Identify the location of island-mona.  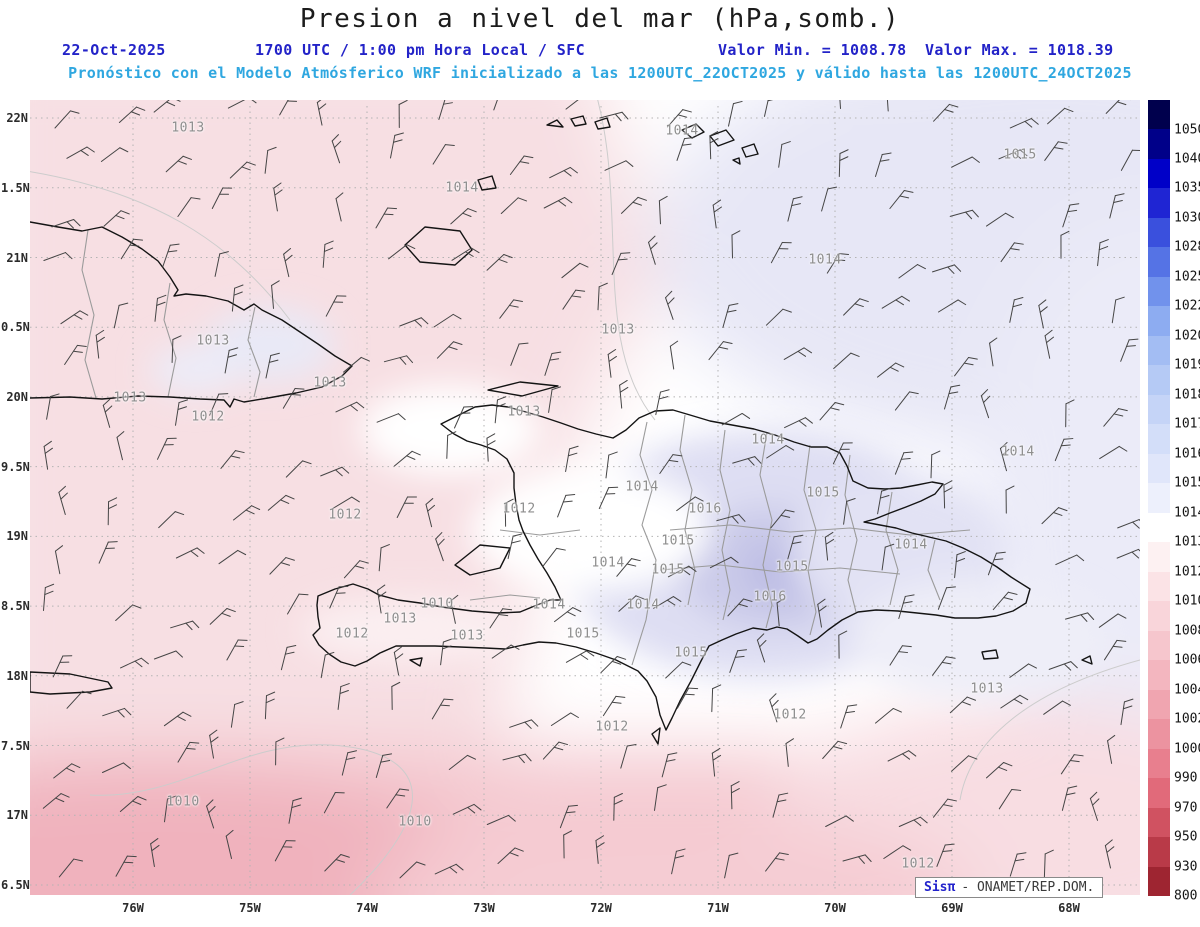
(1087, 660).